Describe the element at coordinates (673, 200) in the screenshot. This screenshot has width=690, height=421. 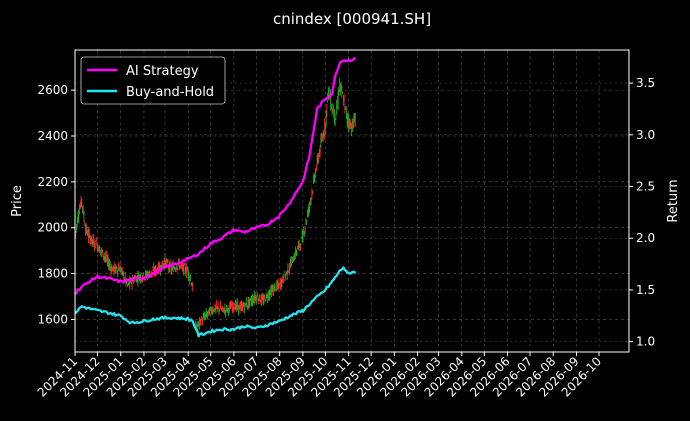
I see `y2-axis-title: Return` at that location.